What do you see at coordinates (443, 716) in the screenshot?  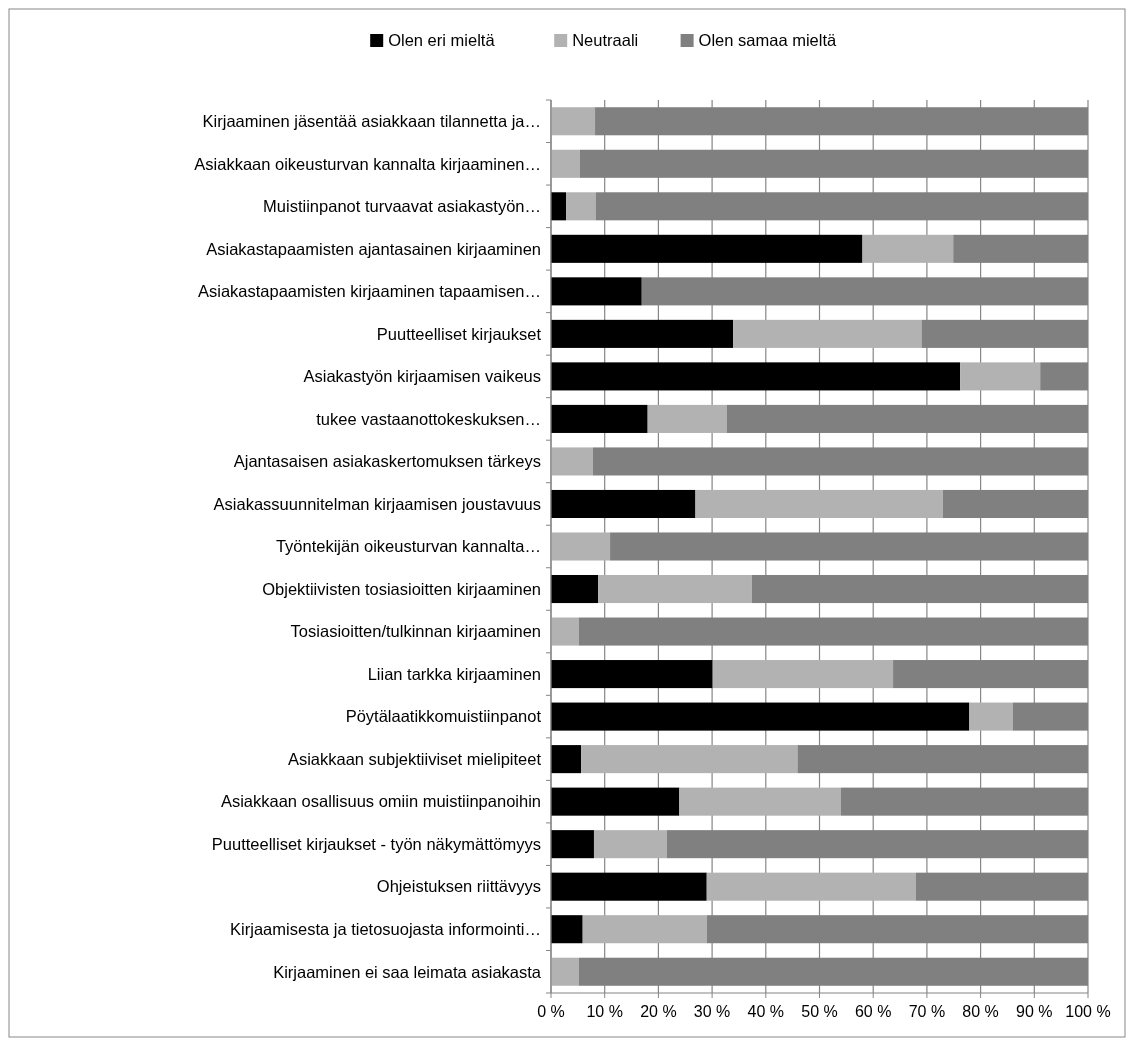 I see `y-tick-label: Pöytälaatikkomuistiinpanot` at bounding box center [443, 716].